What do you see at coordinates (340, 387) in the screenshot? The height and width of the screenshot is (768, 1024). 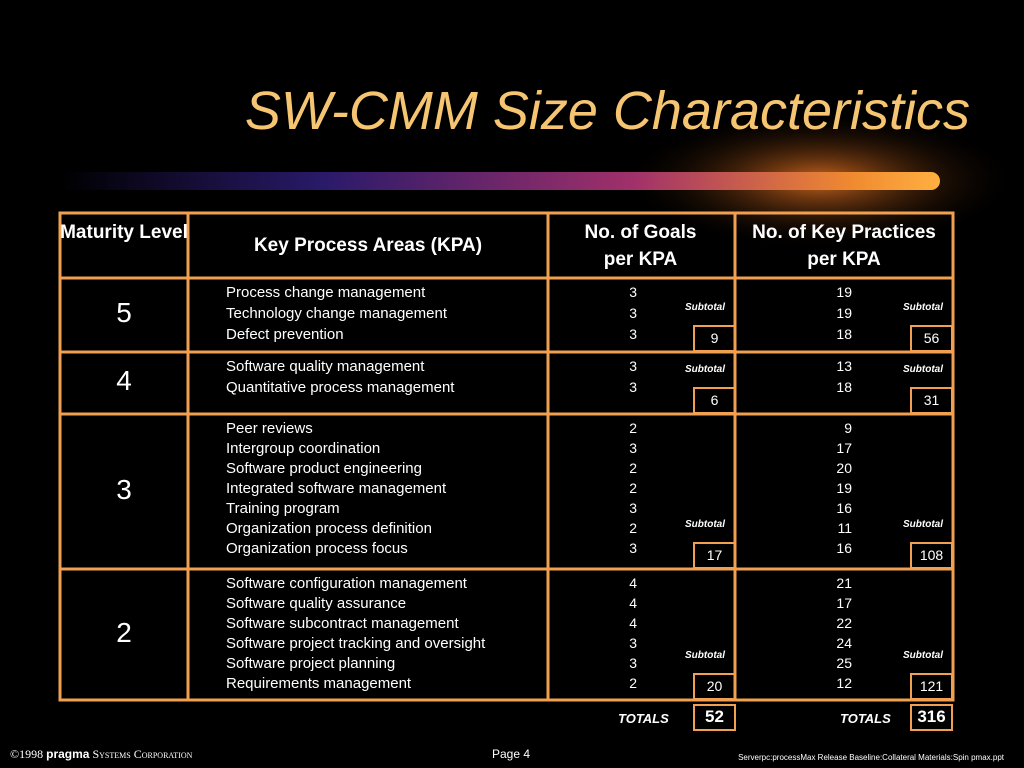 I see `kpa-name: Quantitative process management` at bounding box center [340, 387].